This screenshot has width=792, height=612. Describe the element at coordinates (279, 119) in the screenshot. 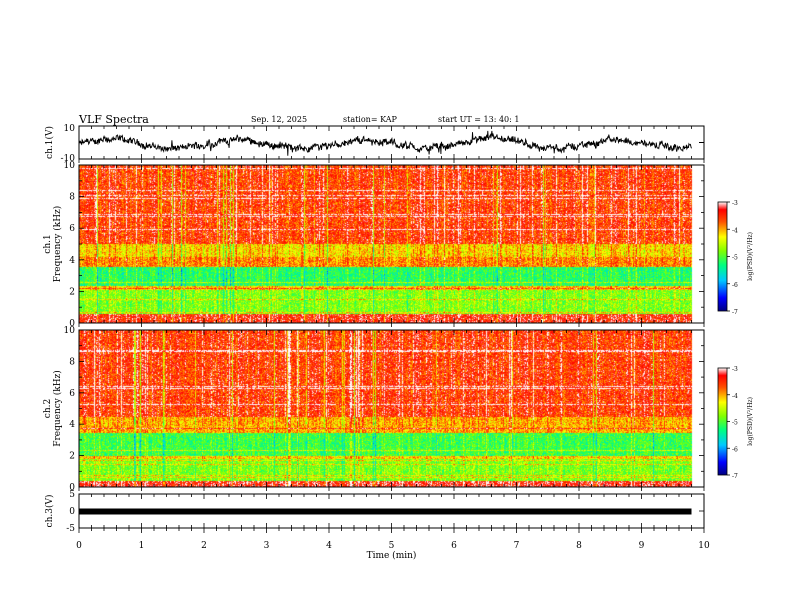

I see `date-label: Sep. 12, 2025` at that location.